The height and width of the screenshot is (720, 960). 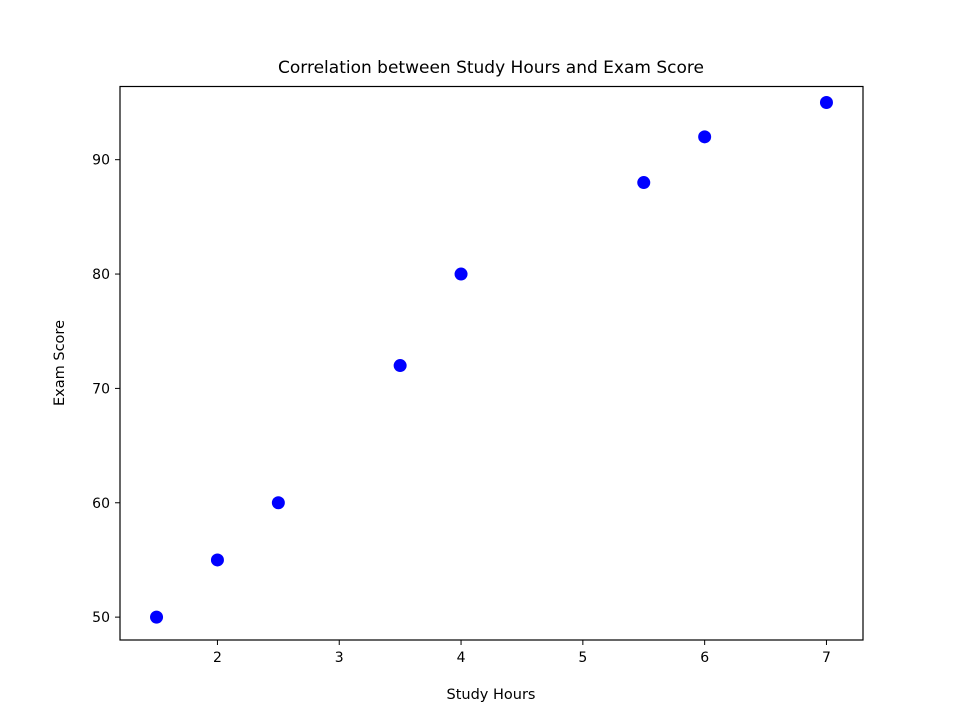 What do you see at coordinates (826, 658) in the screenshot?
I see `x-tick-label: 7` at bounding box center [826, 658].